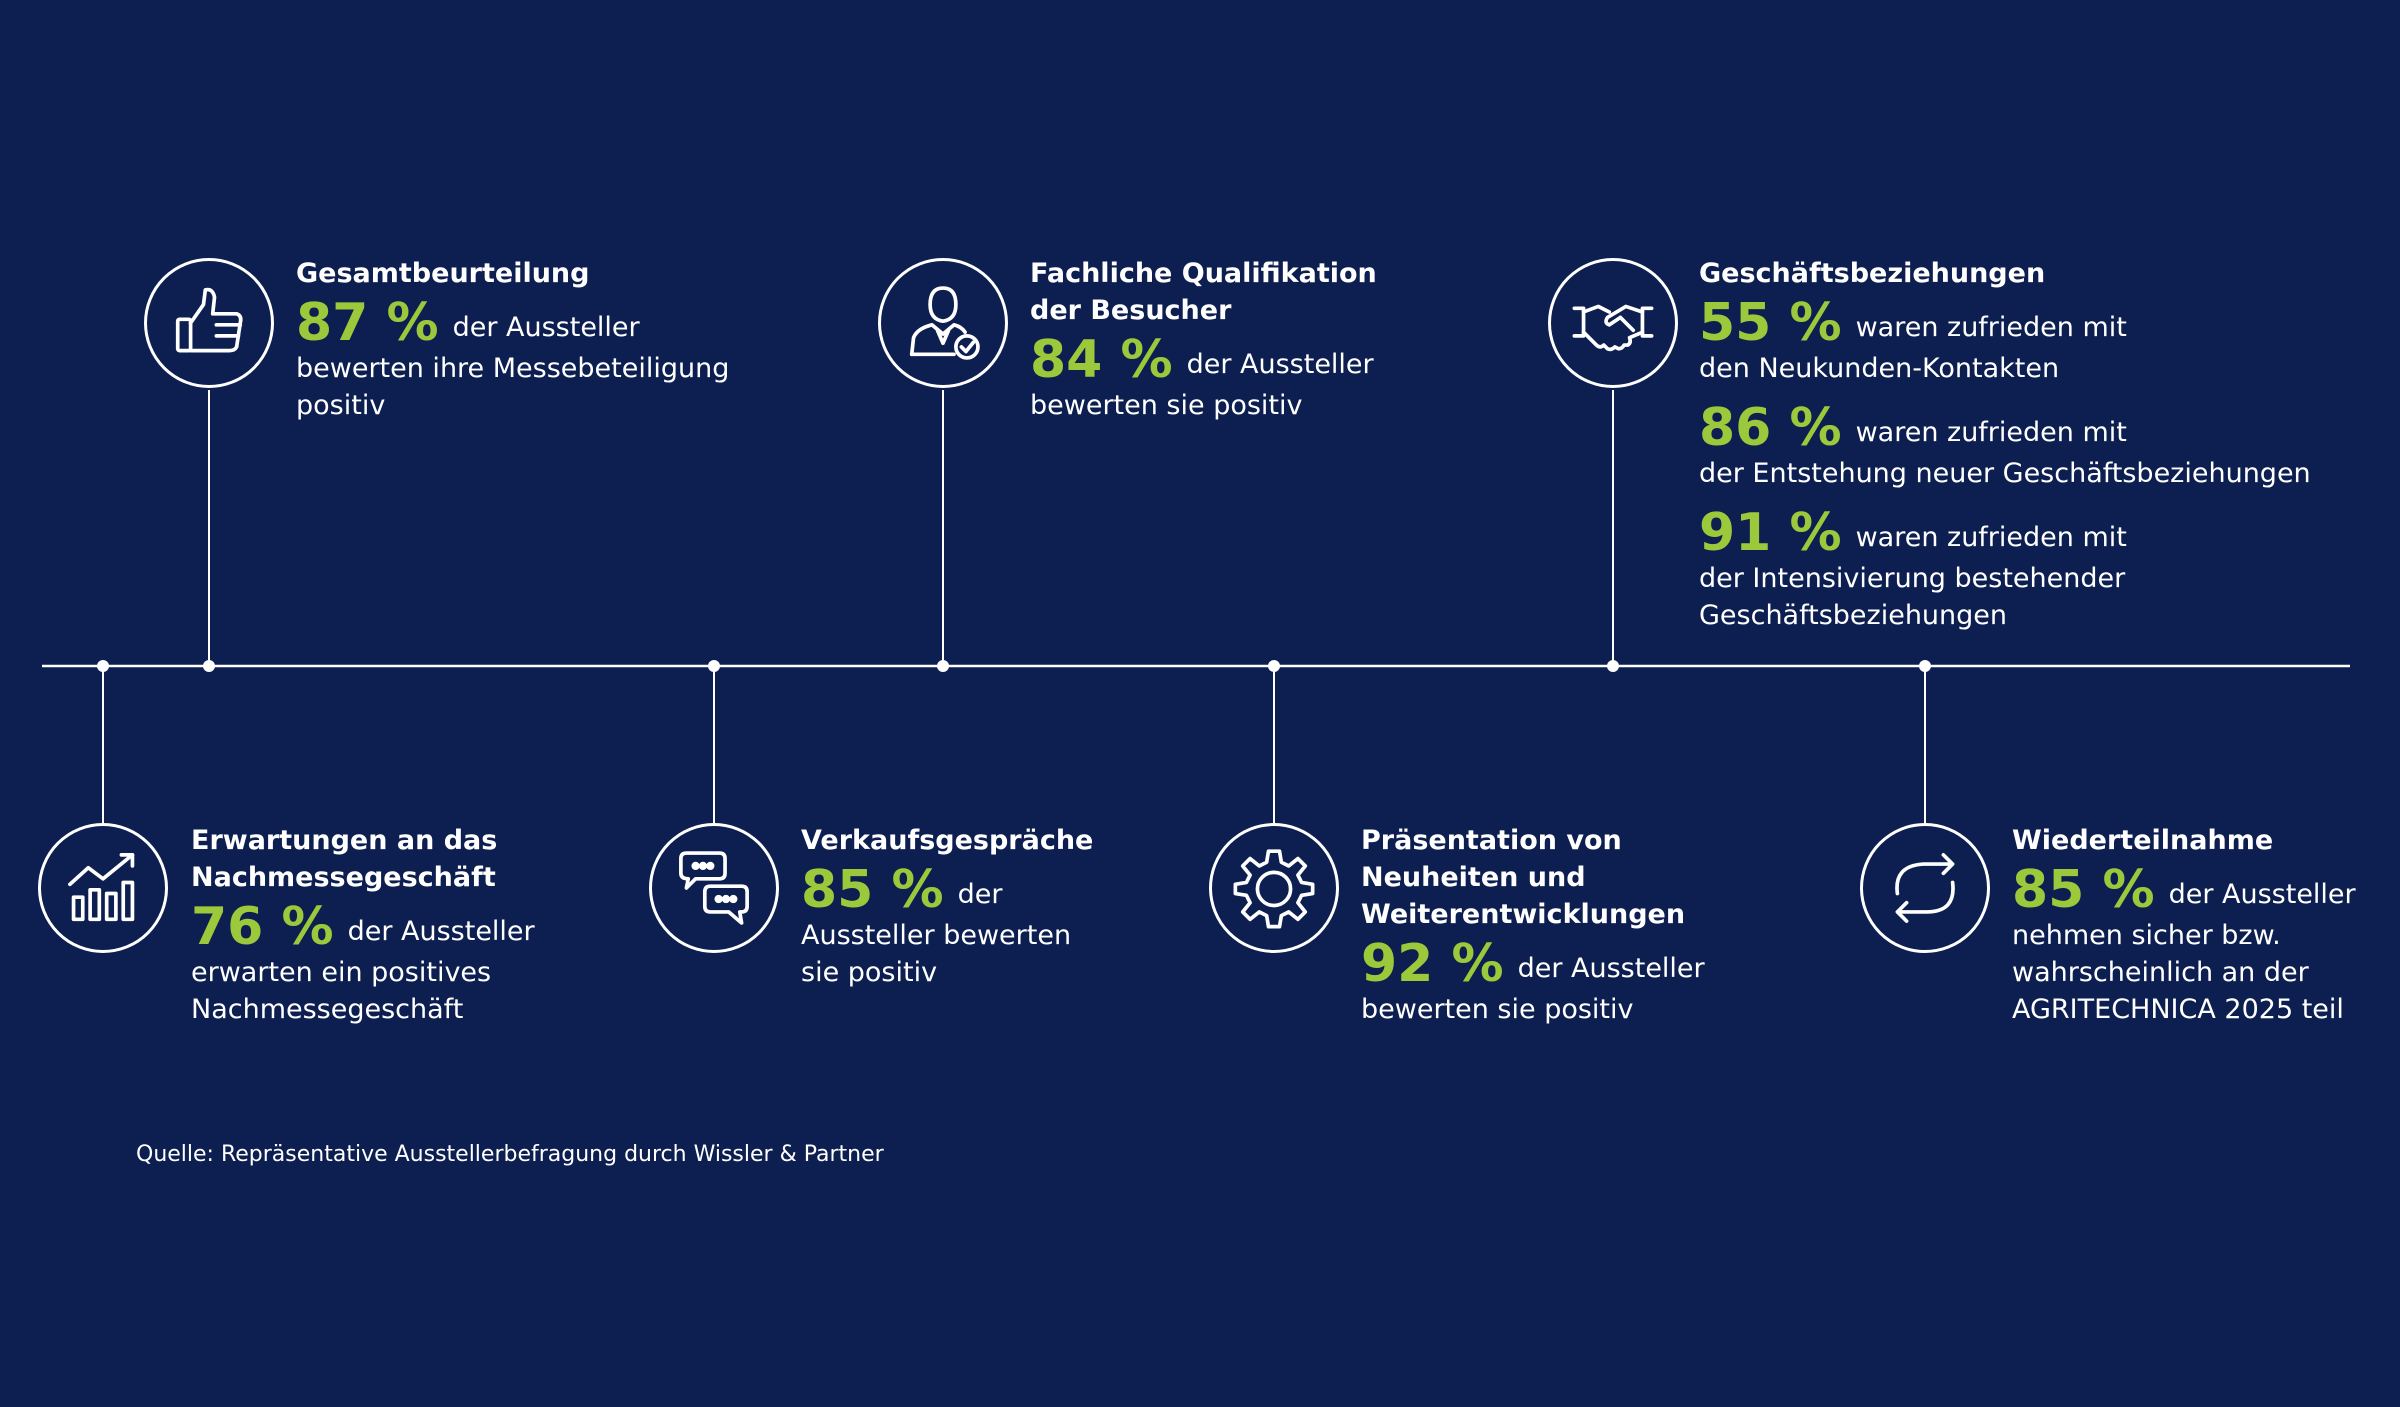  What do you see at coordinates (1491, 840) in the screenshot?
I see `item-title: Präsentation von` at bounding box center [1491, 840].